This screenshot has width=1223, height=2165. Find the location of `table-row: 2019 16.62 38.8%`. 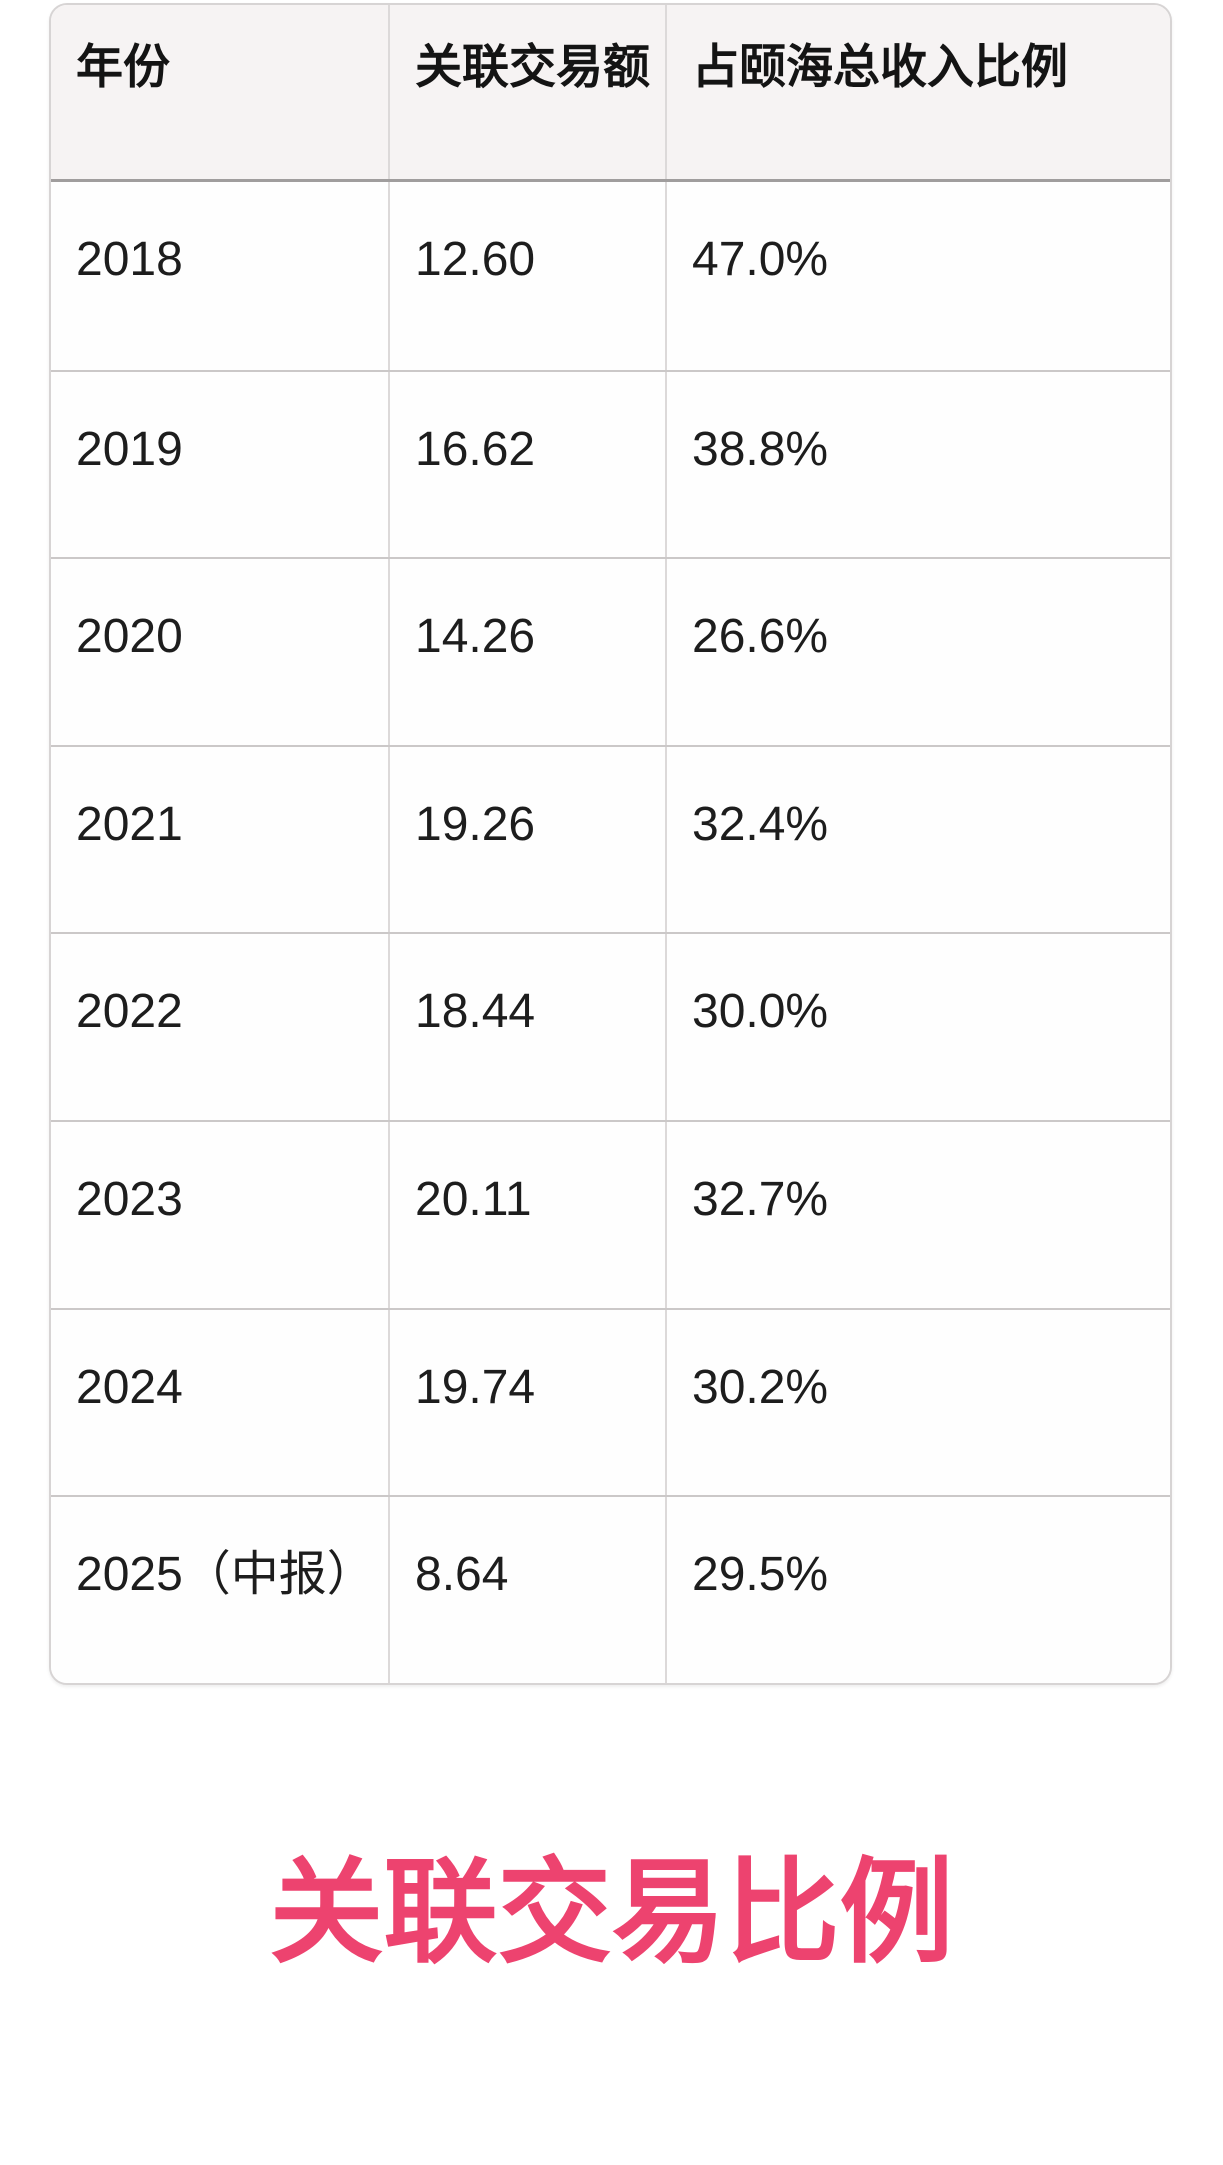

table-row: 2019 16.62 38.8% is located at coordinates (610, 463).